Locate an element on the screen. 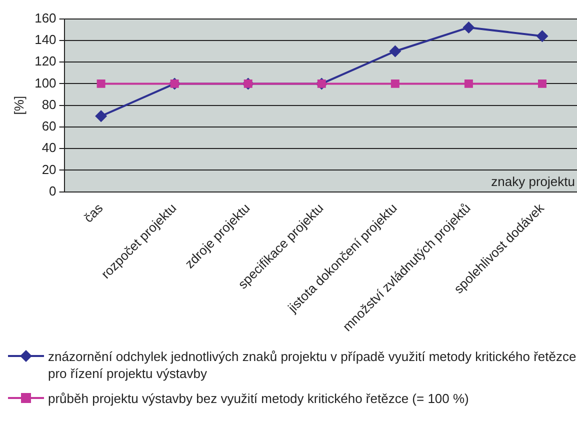 This screenshot has height=425, width=577. y-tick-label: 140 is located at coordinates (45, 40).